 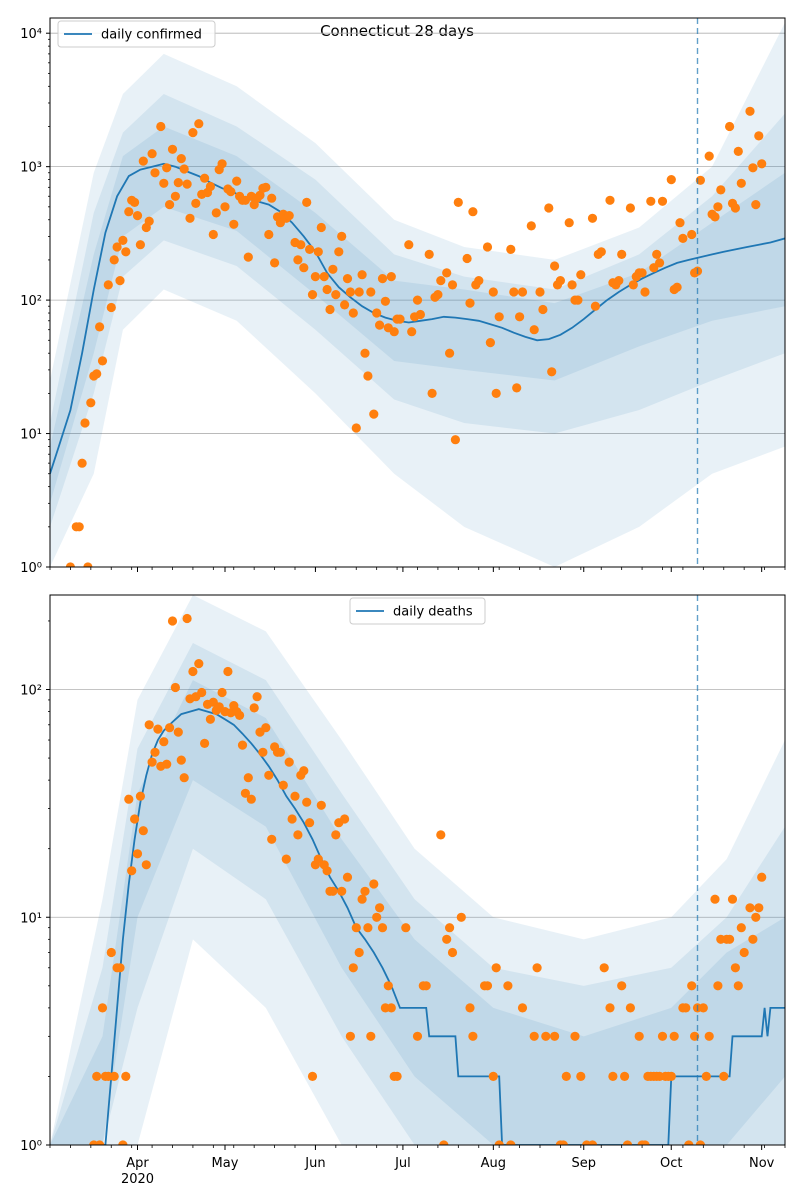 I want to click on figure-title: Connecticut 28 days, so click(x=397, y=31).